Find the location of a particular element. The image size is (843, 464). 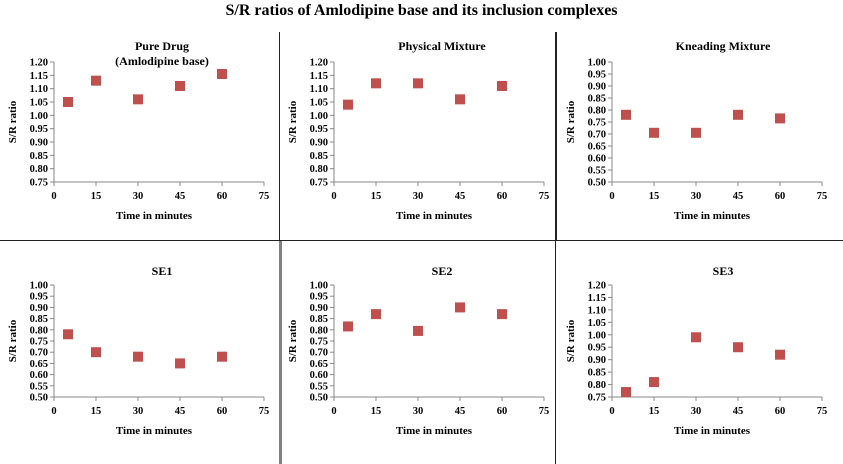

vertical-divider-bottom-left is located at coordinates (280, 352).